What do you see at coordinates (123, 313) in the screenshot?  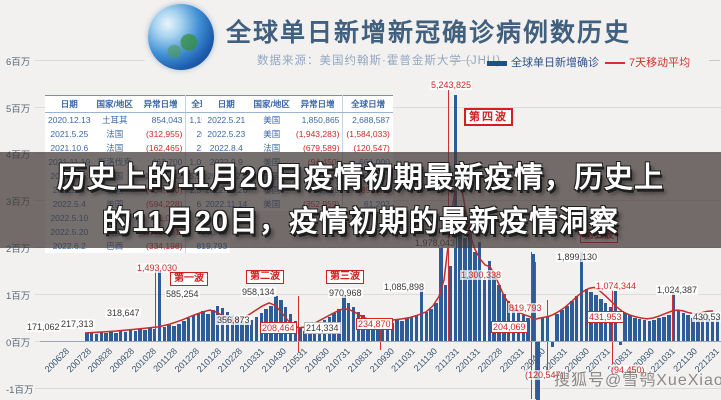 I see `data-label: 318,647` at bounding box center [123, 313].